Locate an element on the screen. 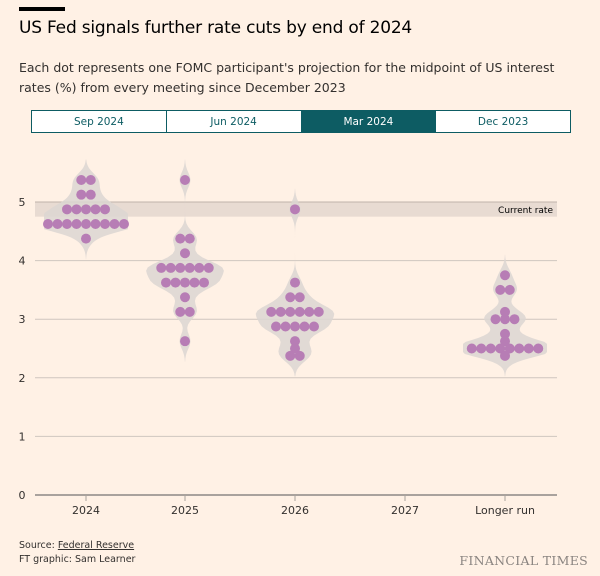  y-tick-label: 2 is located at coordinates (22, 378).